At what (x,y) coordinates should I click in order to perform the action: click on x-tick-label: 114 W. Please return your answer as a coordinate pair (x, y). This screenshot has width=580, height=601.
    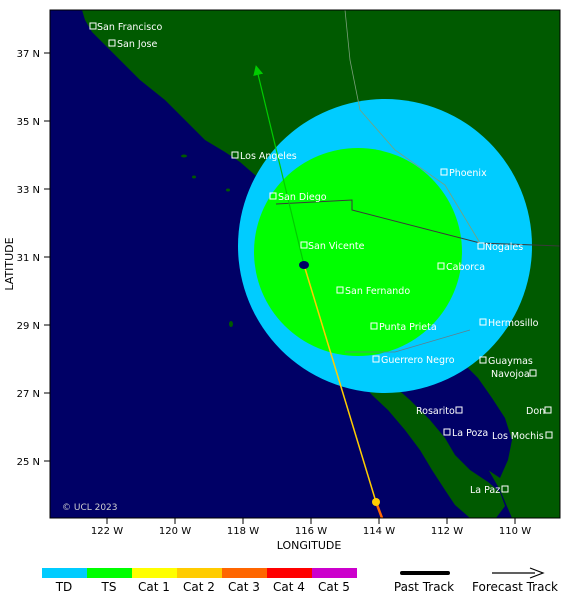
    Looking at the image, I should click on (379, 531).